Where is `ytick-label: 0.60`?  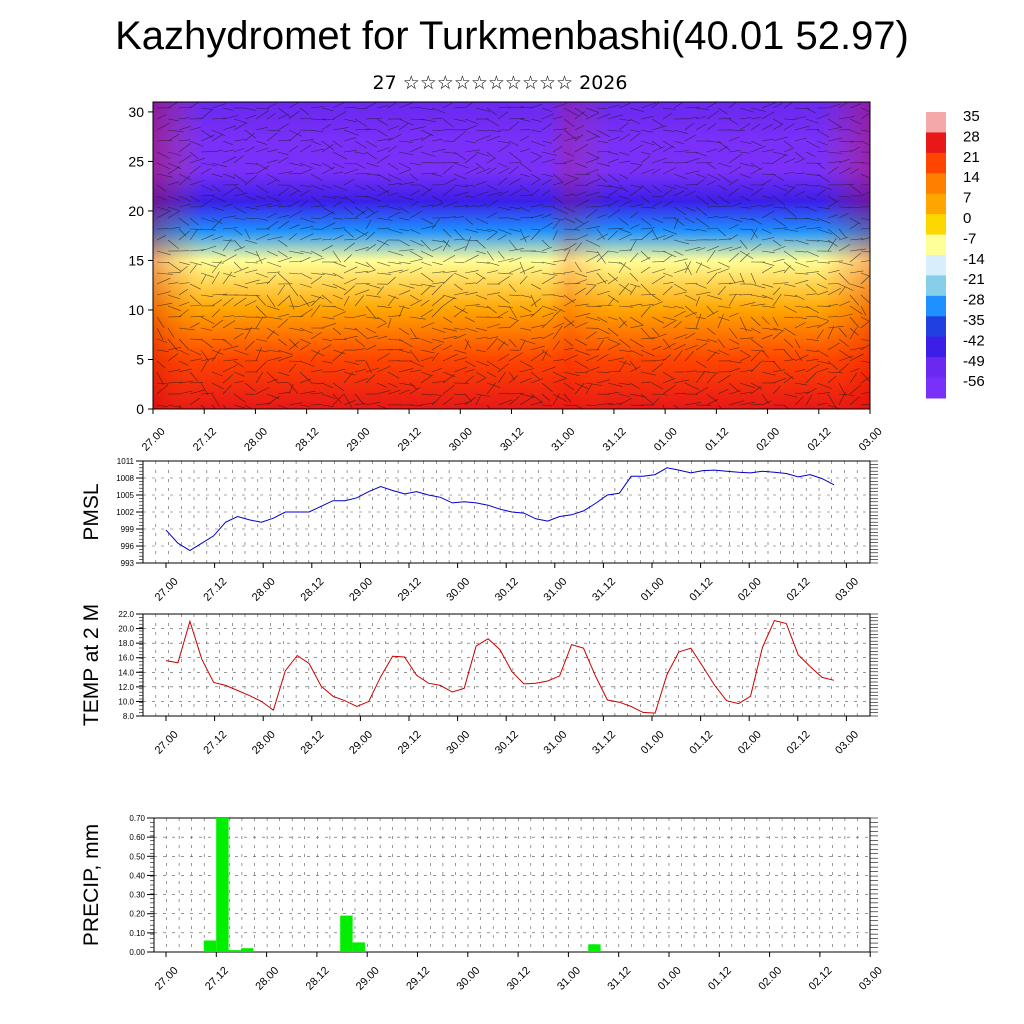
ytick-label: 0.60 is located at coordinates (137, 837).